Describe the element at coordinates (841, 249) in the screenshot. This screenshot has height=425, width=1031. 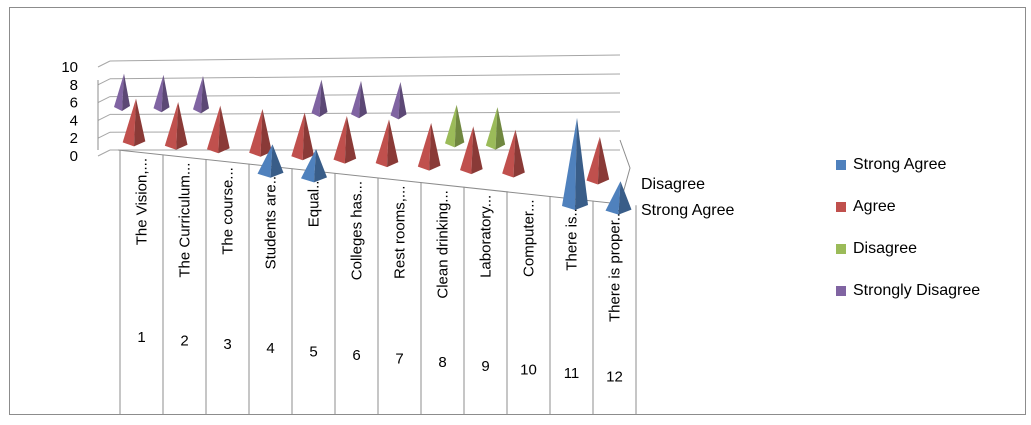
I see `legend-swatch-disagree` at that location.